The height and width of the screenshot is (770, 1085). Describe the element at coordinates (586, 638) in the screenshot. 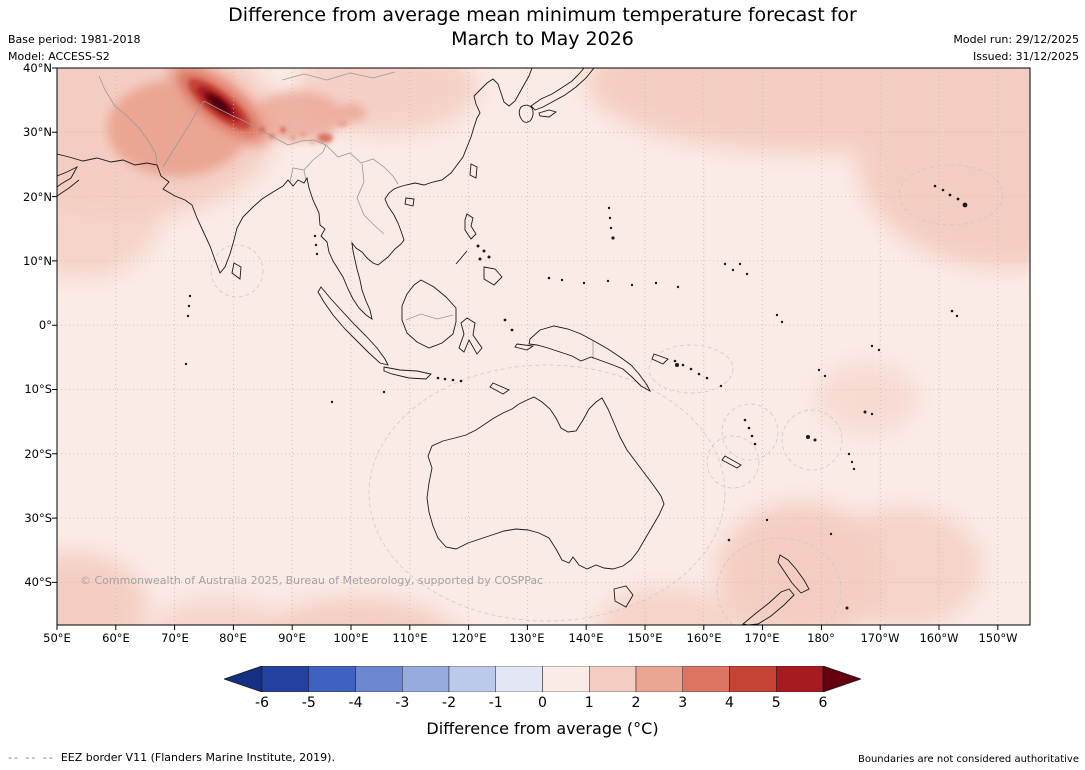

I see `lon-tick-label: 140°E` at that location.